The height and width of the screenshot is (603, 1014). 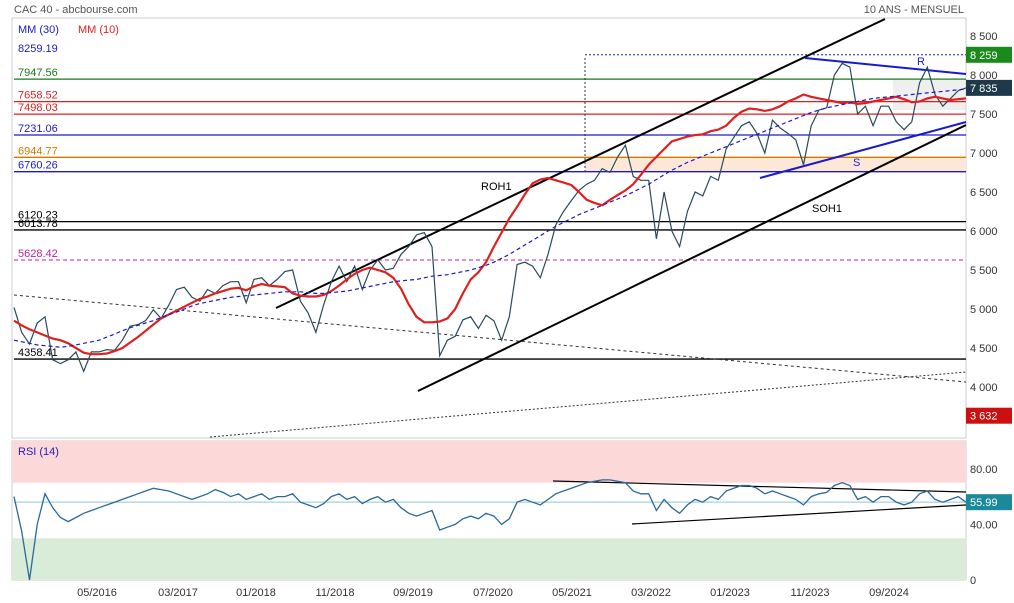 What do you see at coordinates (984, 232) in the screenshot?
I see `price-tick-label: 6 000` at bounding box center [984, 232].